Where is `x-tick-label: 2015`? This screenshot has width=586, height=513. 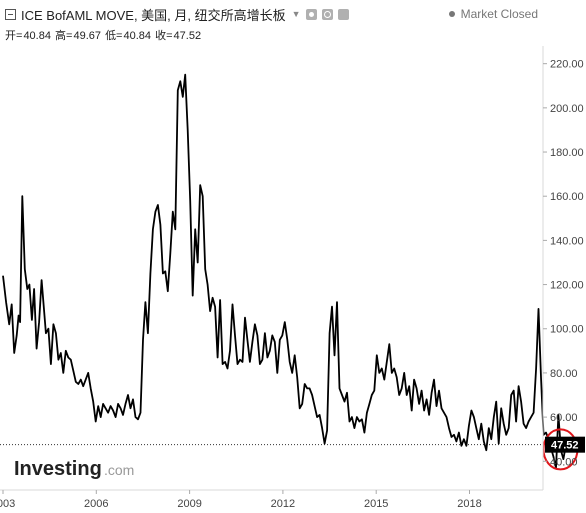
x-tick-label: 2015 is located at coordinates (376, 504).